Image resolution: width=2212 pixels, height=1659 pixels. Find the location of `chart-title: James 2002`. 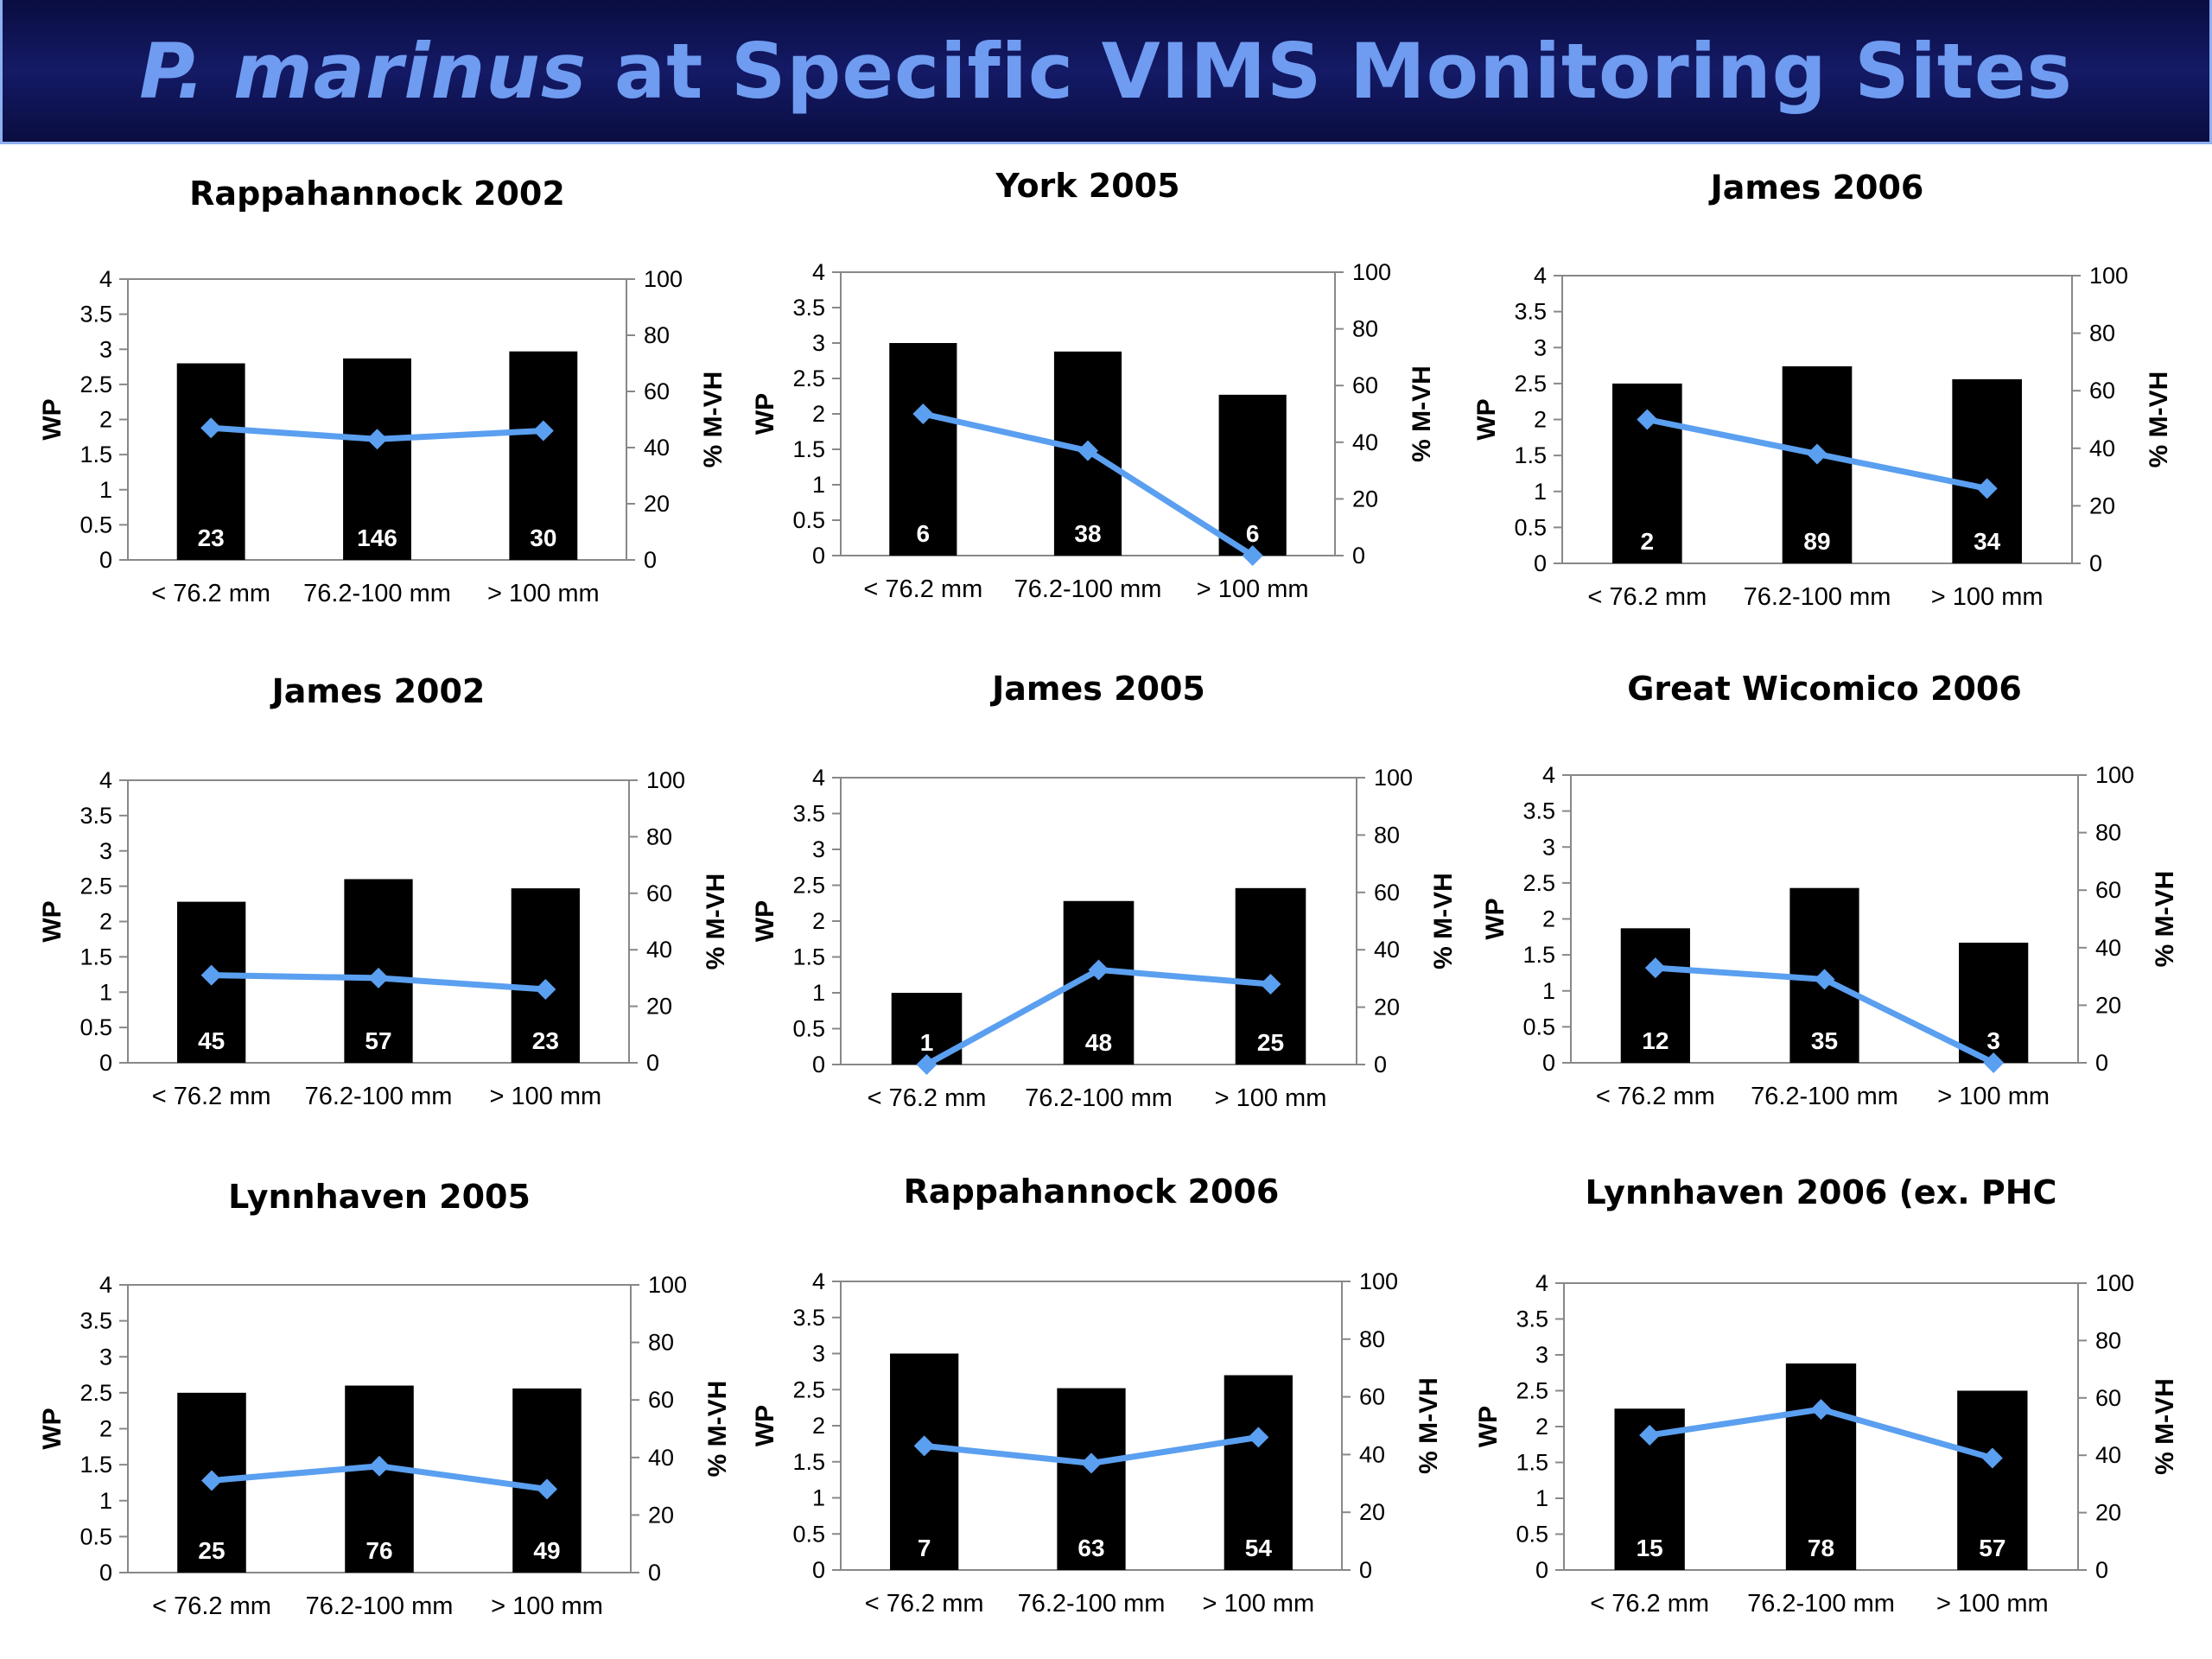

chart-title: James 2002 is located at coordinates (378, 691).